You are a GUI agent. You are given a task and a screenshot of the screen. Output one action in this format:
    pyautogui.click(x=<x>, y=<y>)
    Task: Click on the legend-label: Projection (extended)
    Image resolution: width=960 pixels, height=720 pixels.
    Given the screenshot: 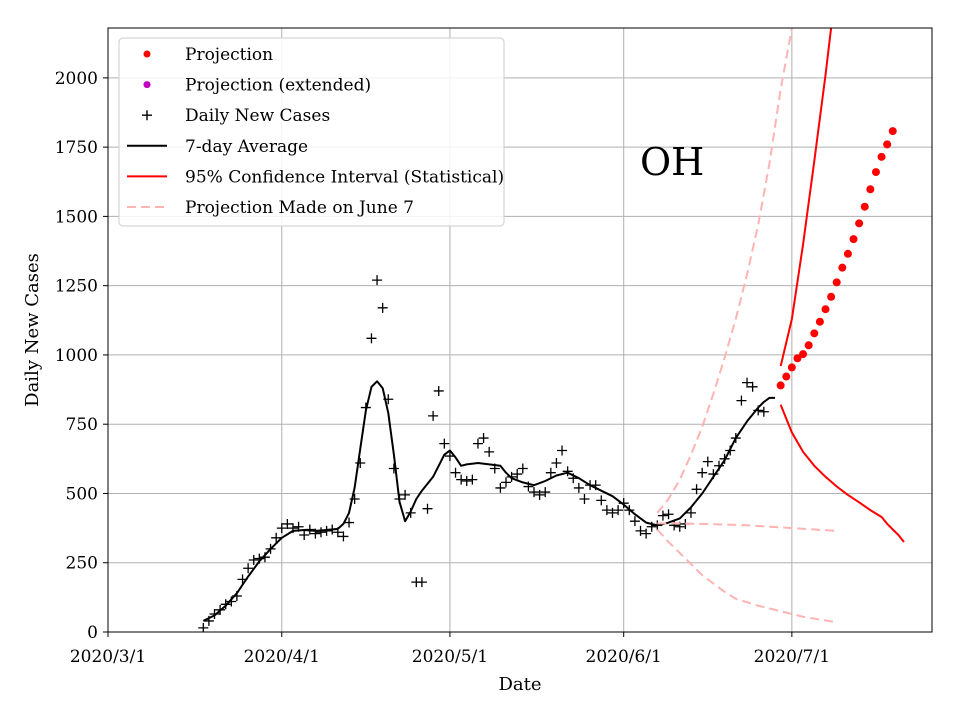 What is the action you would take?
    pyautogui.click(x=278, y=86)
    